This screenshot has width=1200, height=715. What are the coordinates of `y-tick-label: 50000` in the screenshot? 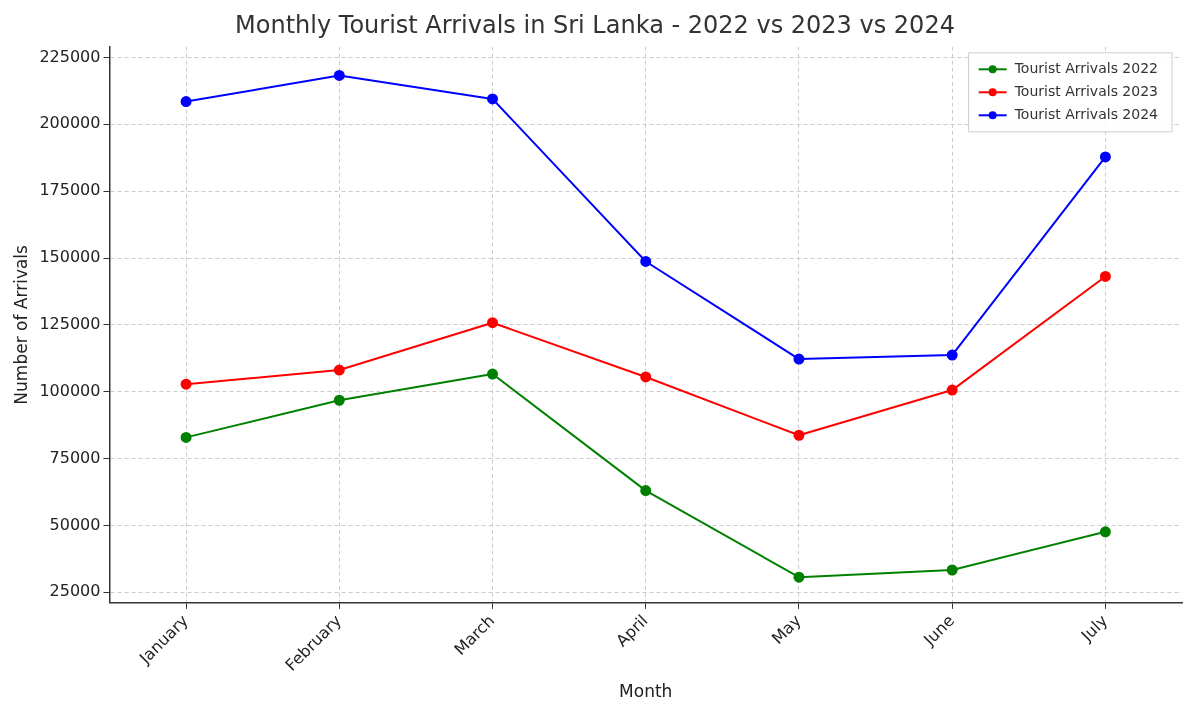 It's located at (75, 524).